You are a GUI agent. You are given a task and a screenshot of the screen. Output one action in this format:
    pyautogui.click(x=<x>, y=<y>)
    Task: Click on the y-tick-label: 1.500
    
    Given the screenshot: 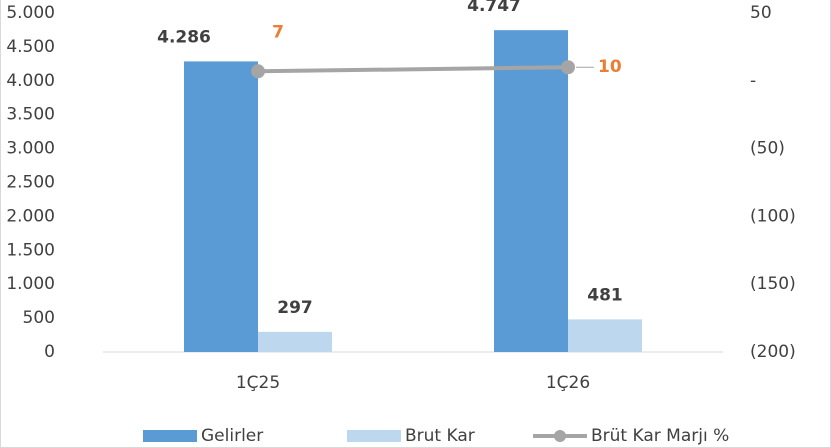 What is the action you would take?
    pyautogui.click(x=30, y=250)
    